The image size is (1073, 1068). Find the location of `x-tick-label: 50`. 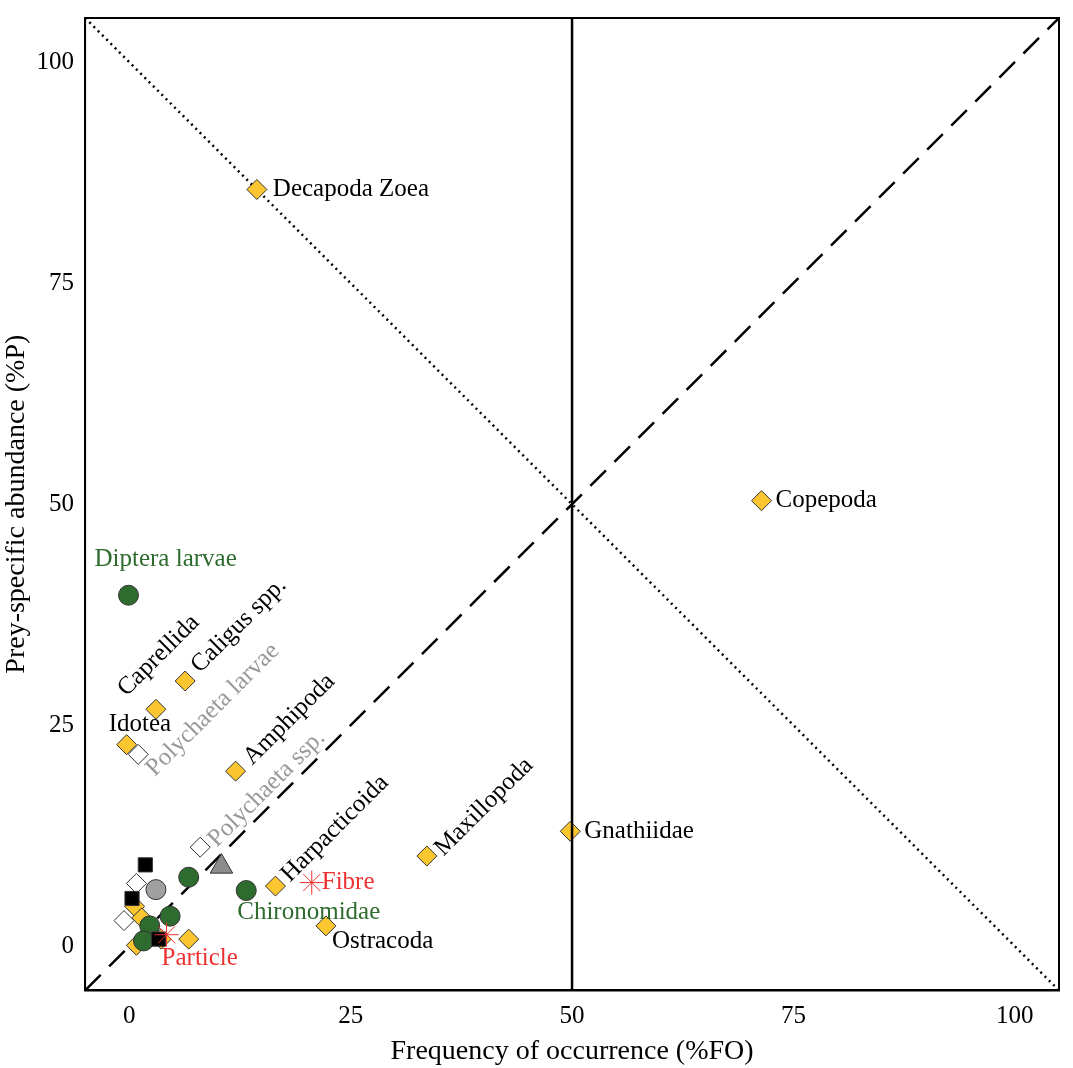

x-tick-label: 50 is located at coordinates (572, 1014).